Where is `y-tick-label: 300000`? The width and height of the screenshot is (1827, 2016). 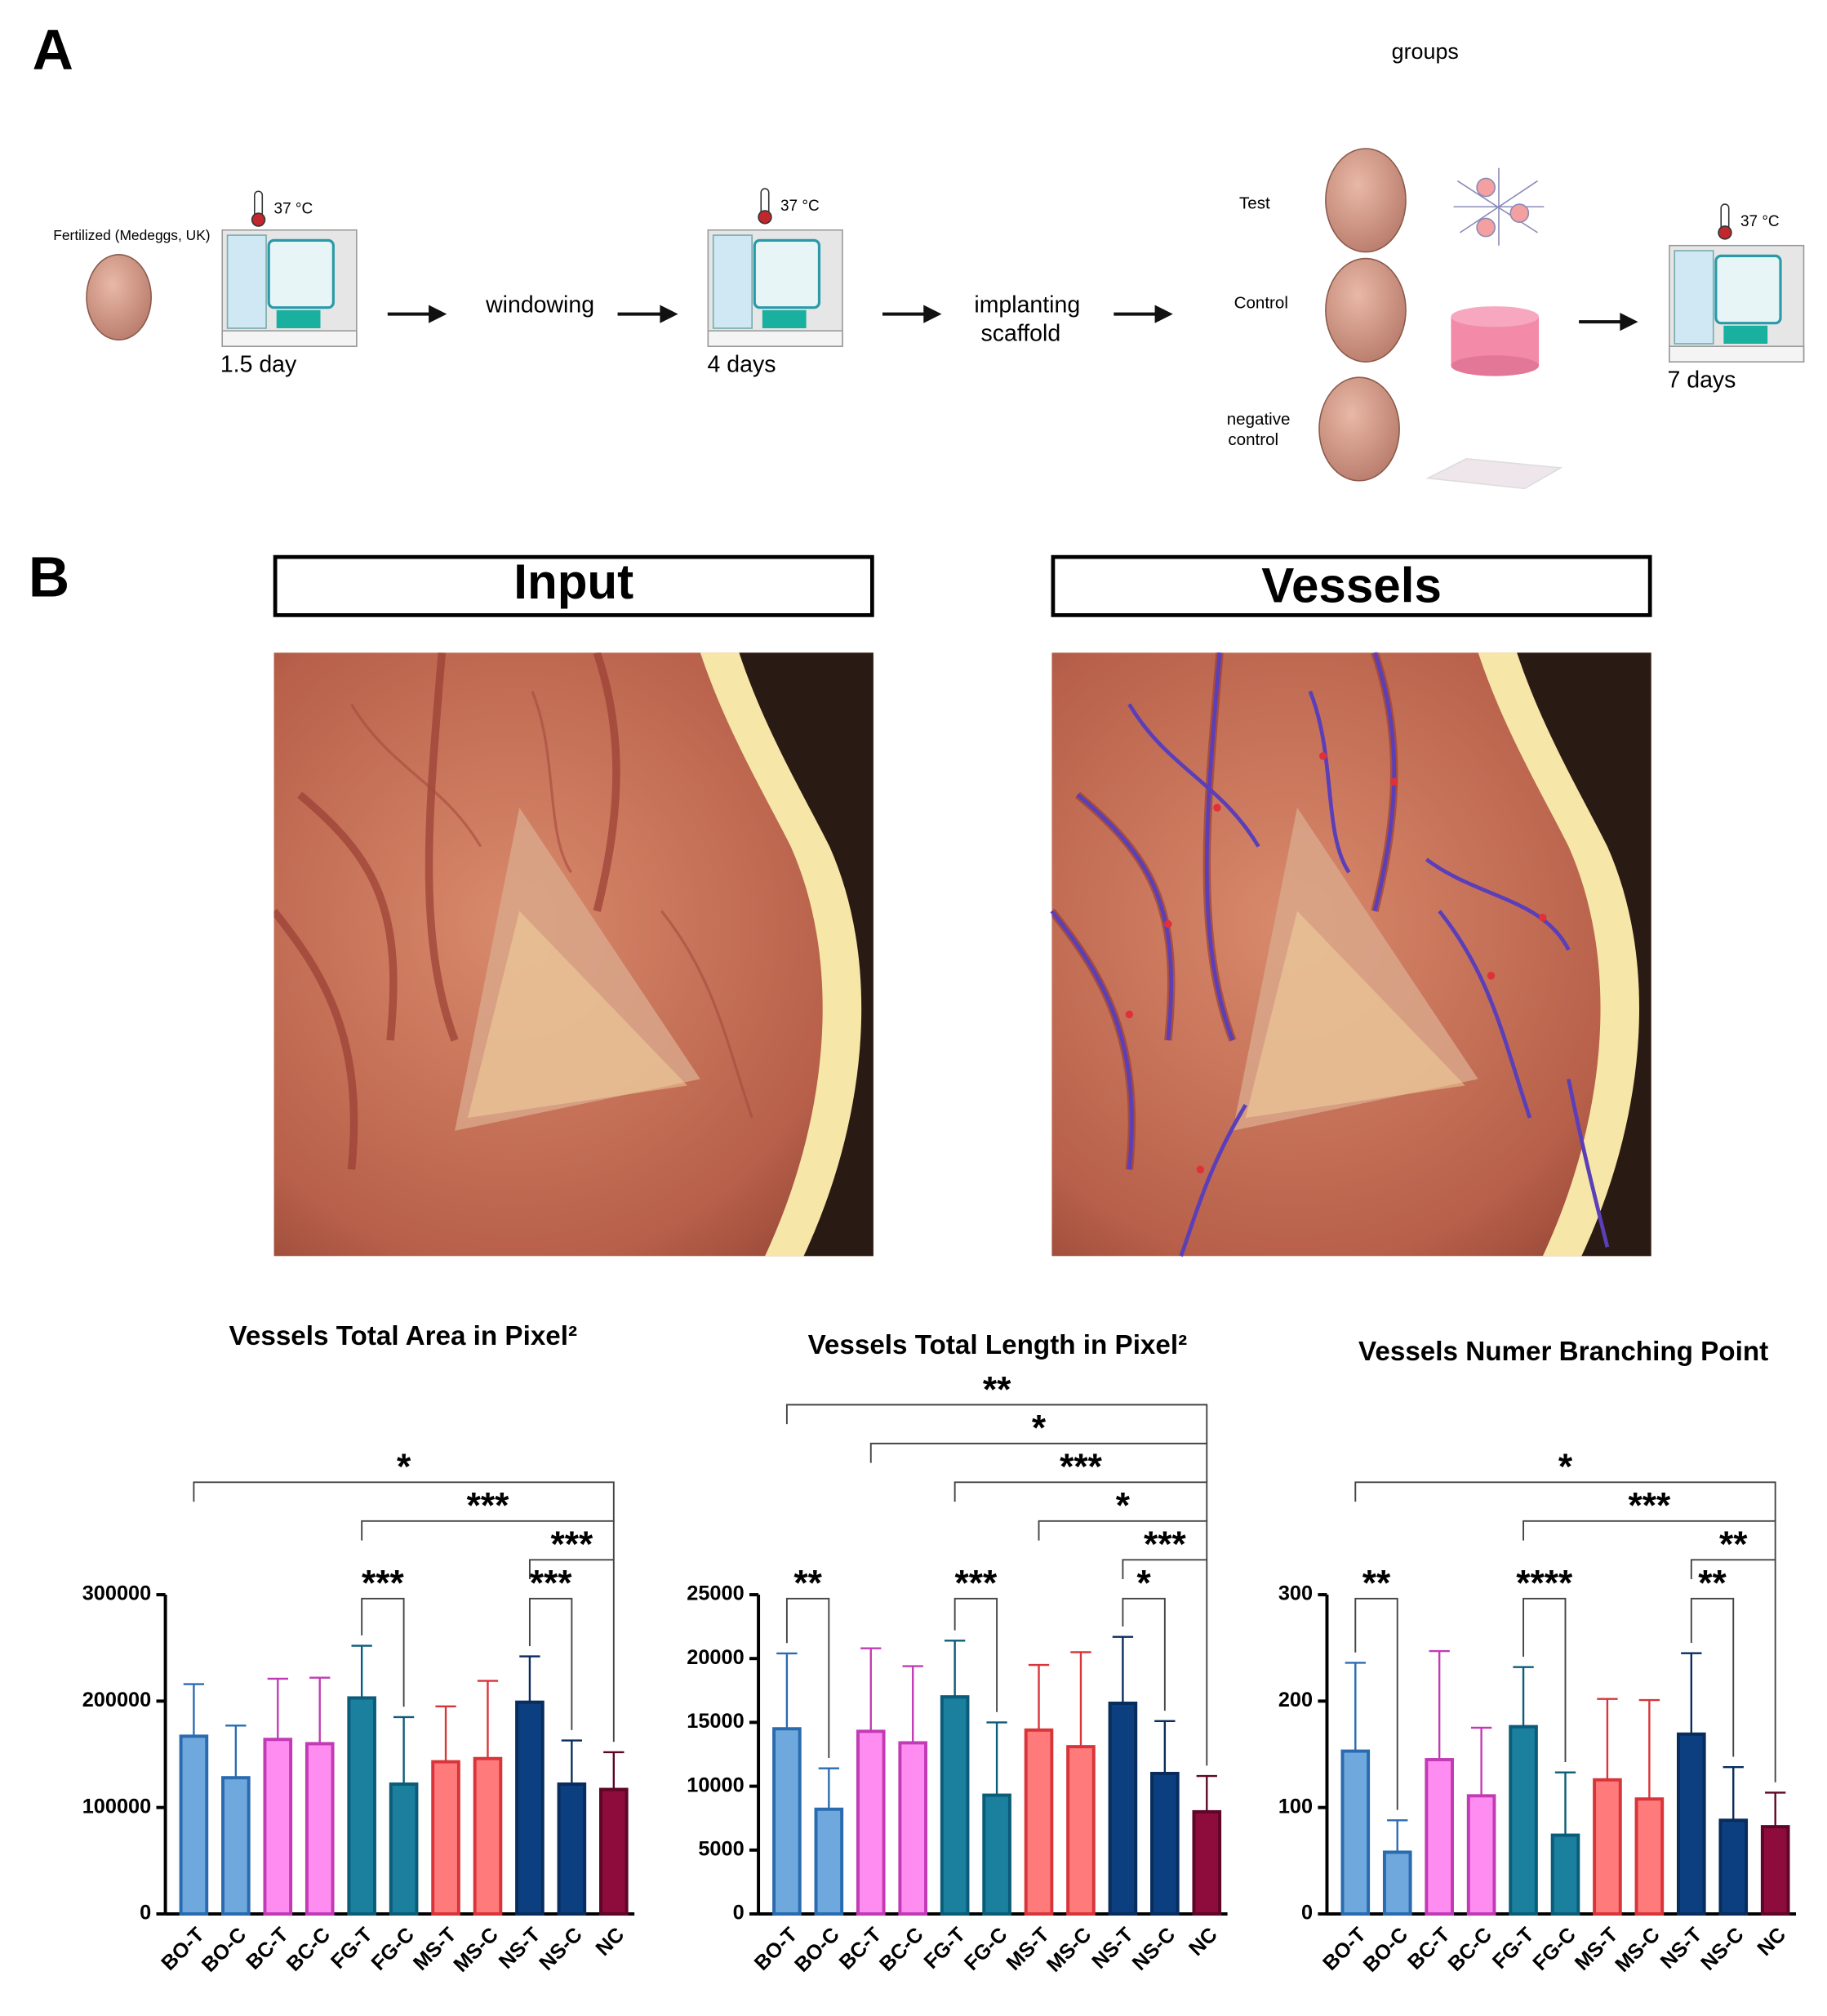 y-tick-label: 300000 is located at coordinates (117, 1593).